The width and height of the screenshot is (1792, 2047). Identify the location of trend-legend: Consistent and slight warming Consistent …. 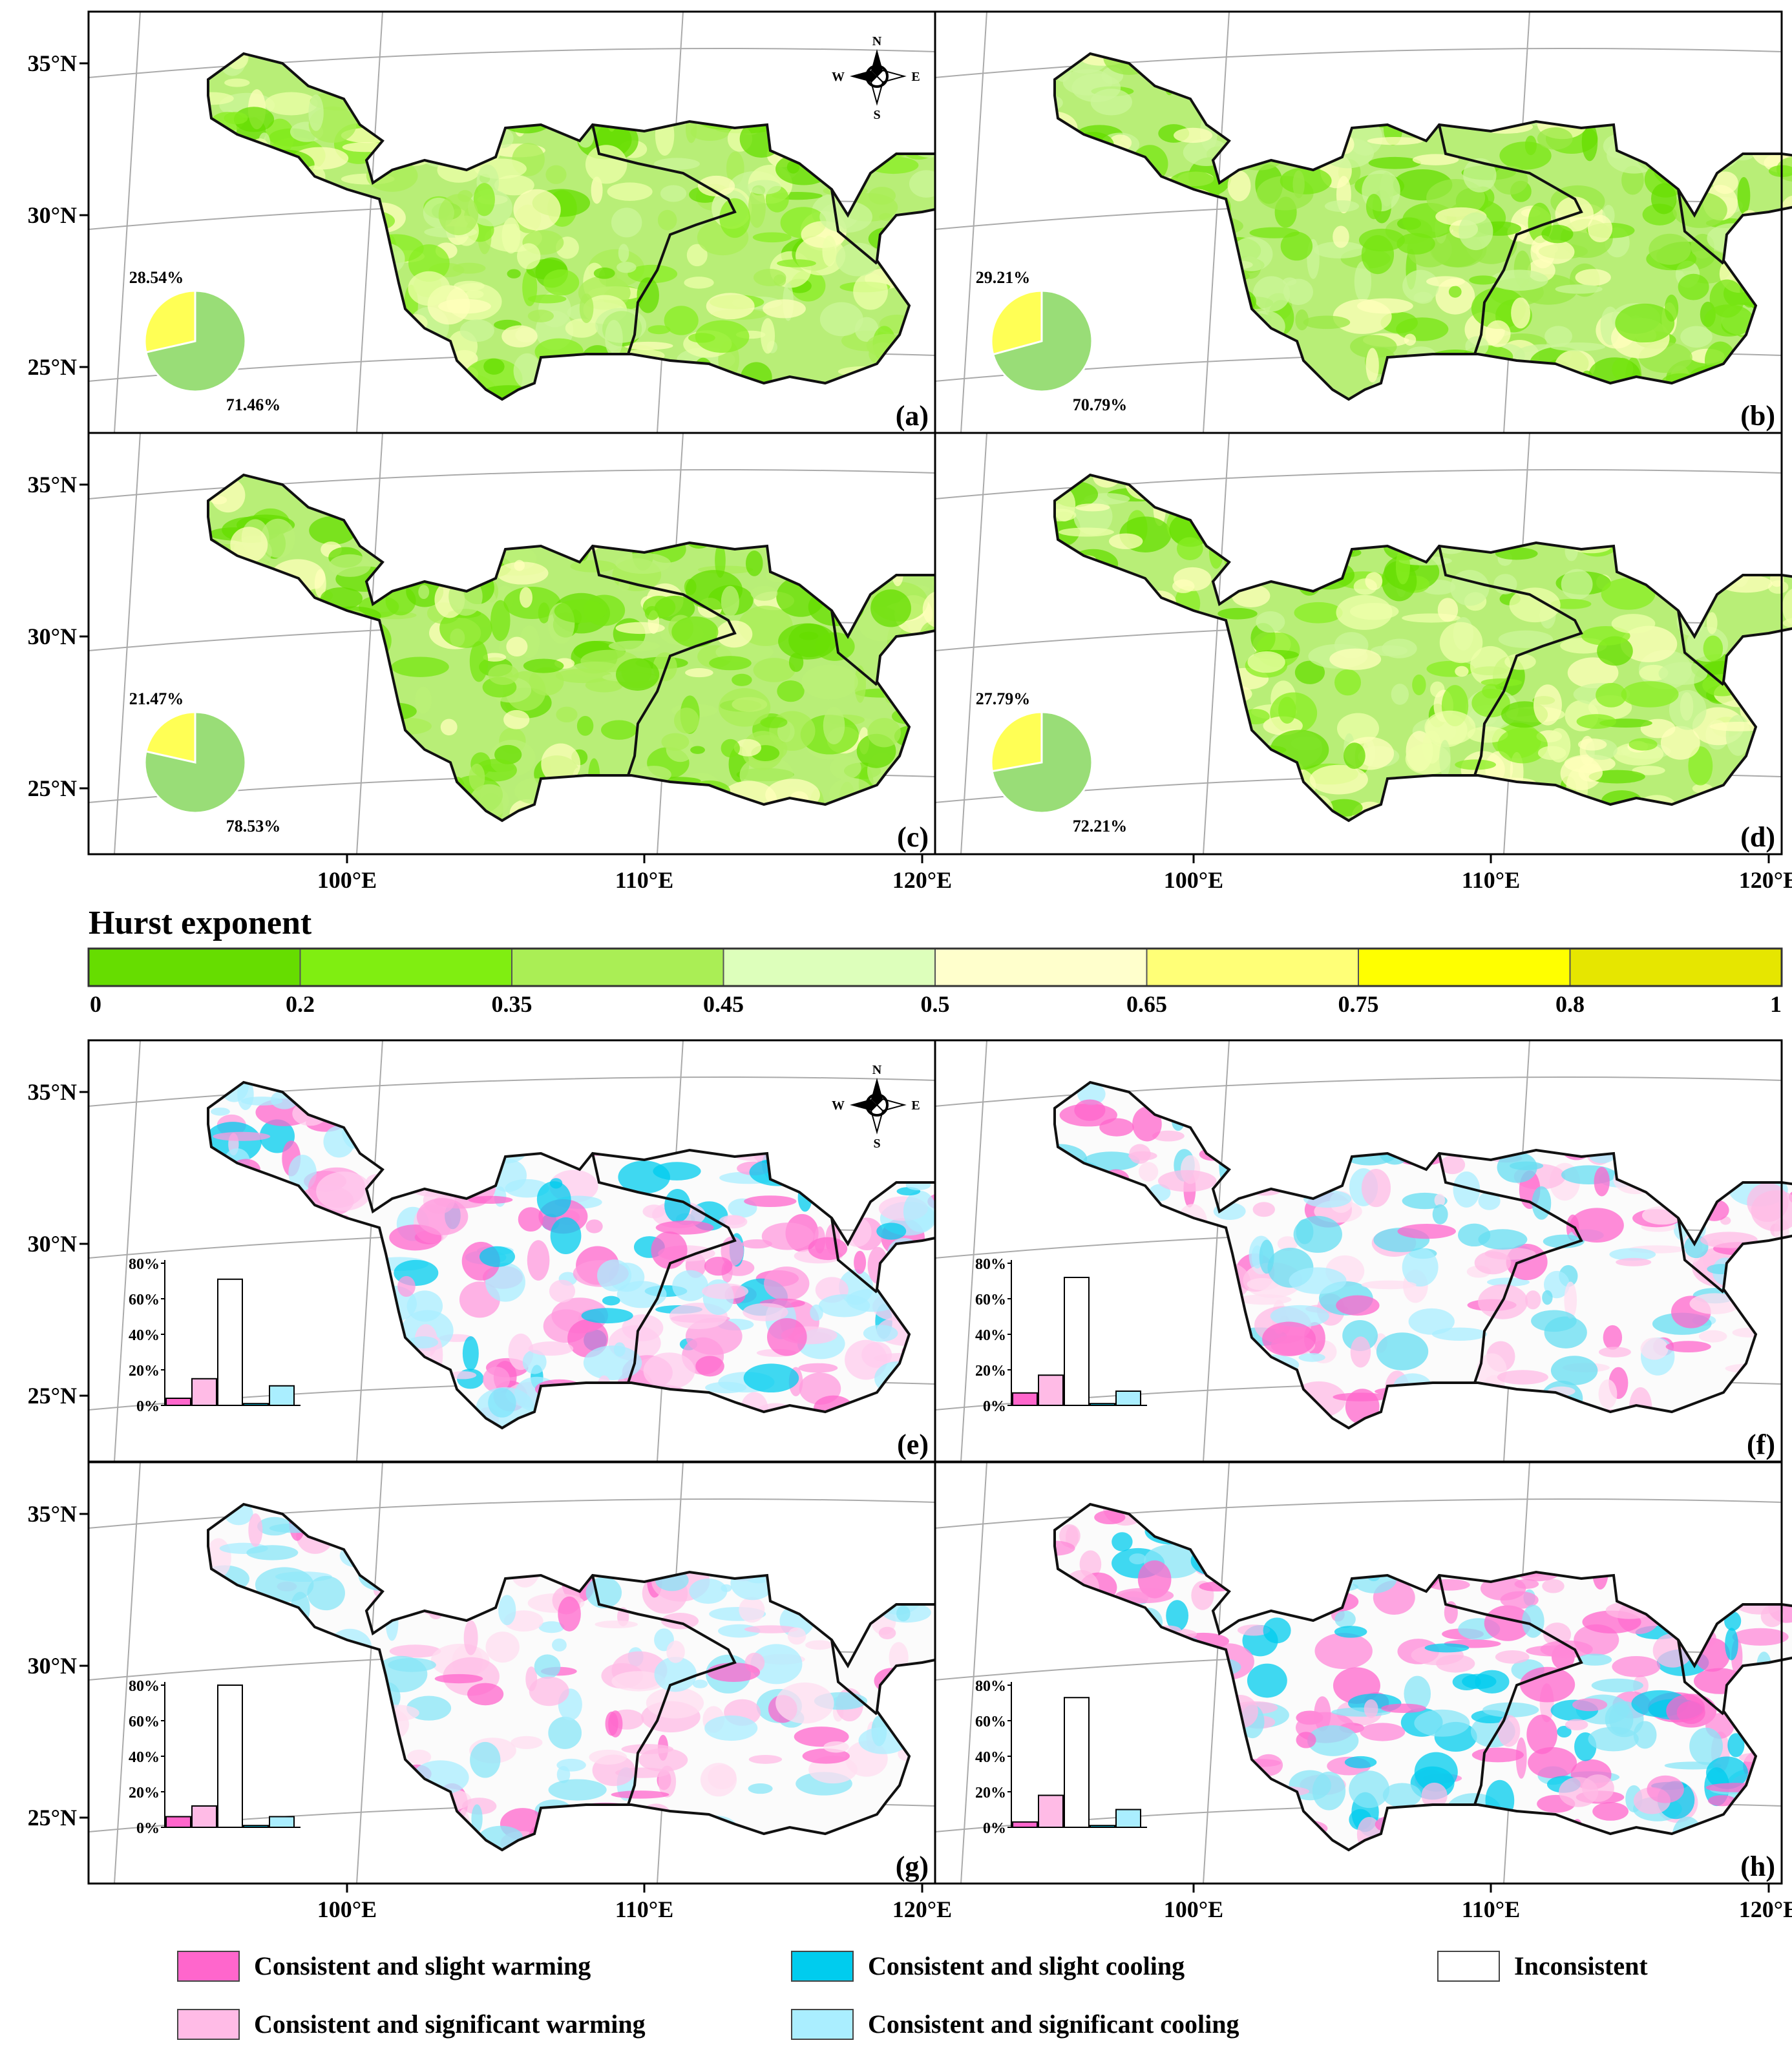
(913, 1996).